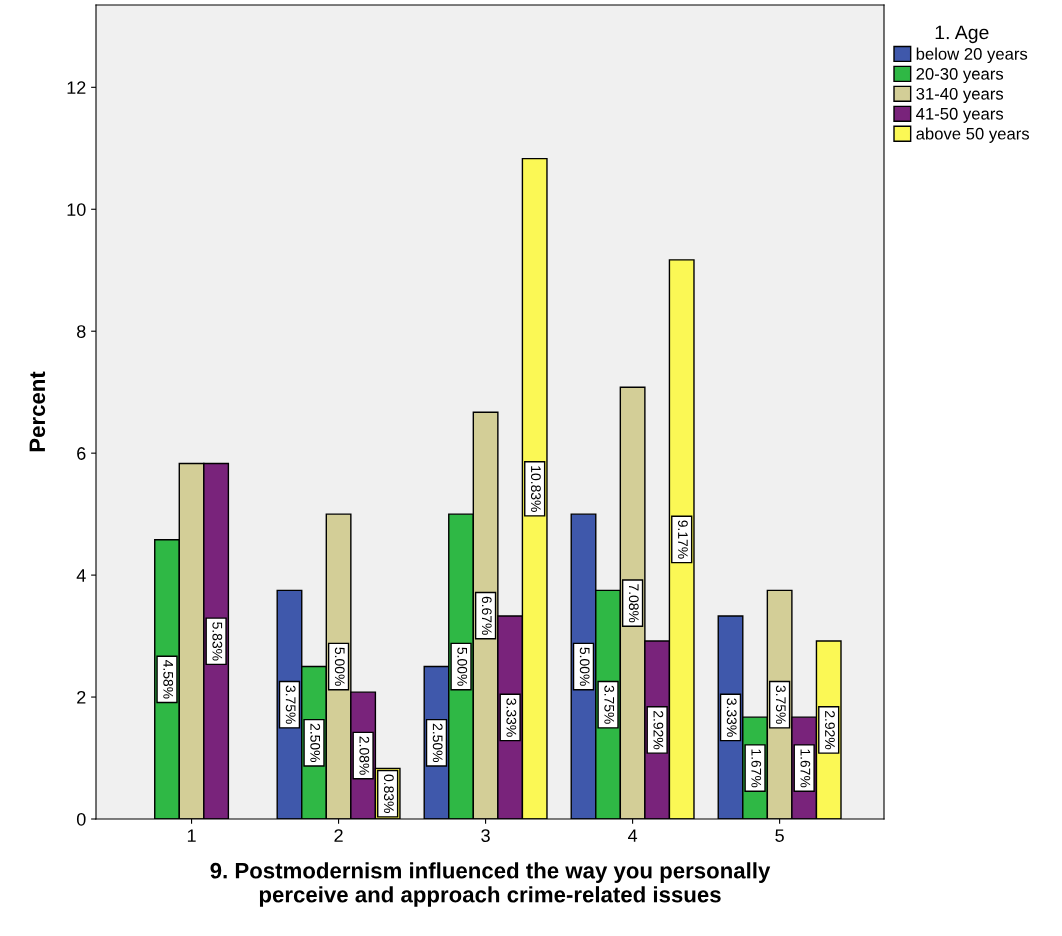 The image size is (1062, 936). I want to click on legend-title: 1. Age, so click(962, 34).